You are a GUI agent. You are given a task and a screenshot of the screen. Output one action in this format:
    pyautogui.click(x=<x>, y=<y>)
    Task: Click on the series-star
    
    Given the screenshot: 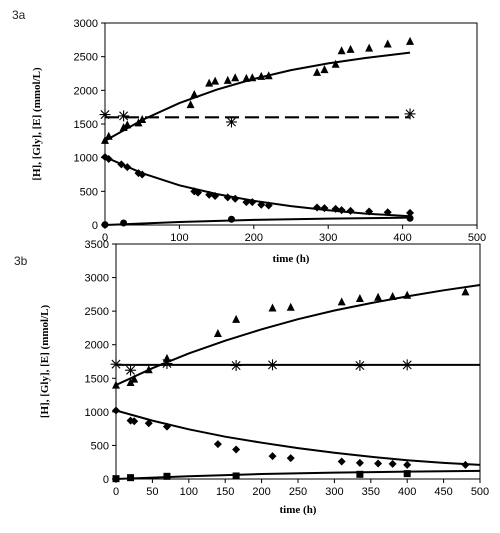 What is the action you would take?
    pyautogui.click(x=257, y=118)
    